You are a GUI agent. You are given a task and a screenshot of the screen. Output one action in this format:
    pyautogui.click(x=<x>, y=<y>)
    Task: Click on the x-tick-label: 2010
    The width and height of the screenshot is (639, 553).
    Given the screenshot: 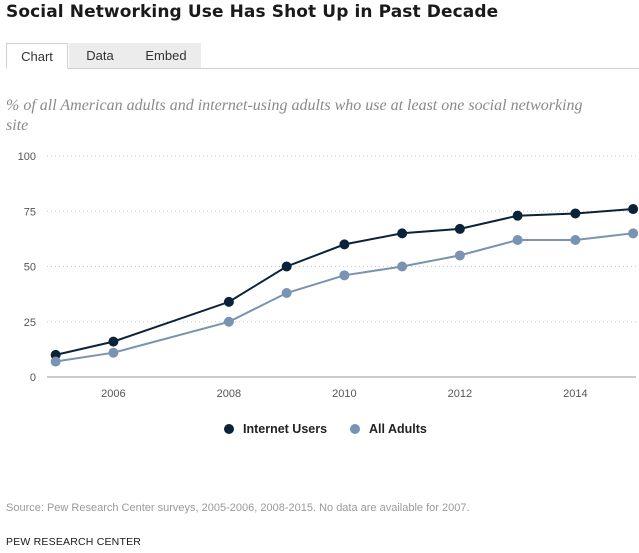 What is the action you would take?
    pyautogui.click(x=344, y=394)
    